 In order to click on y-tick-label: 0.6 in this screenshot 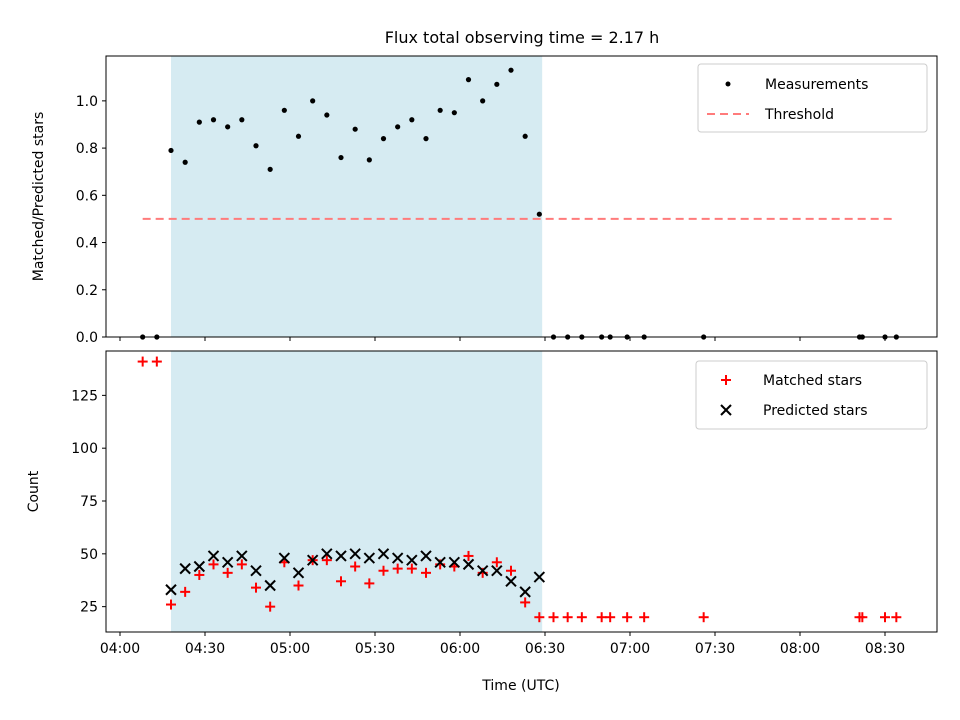, I will do `click(87, 196)`.